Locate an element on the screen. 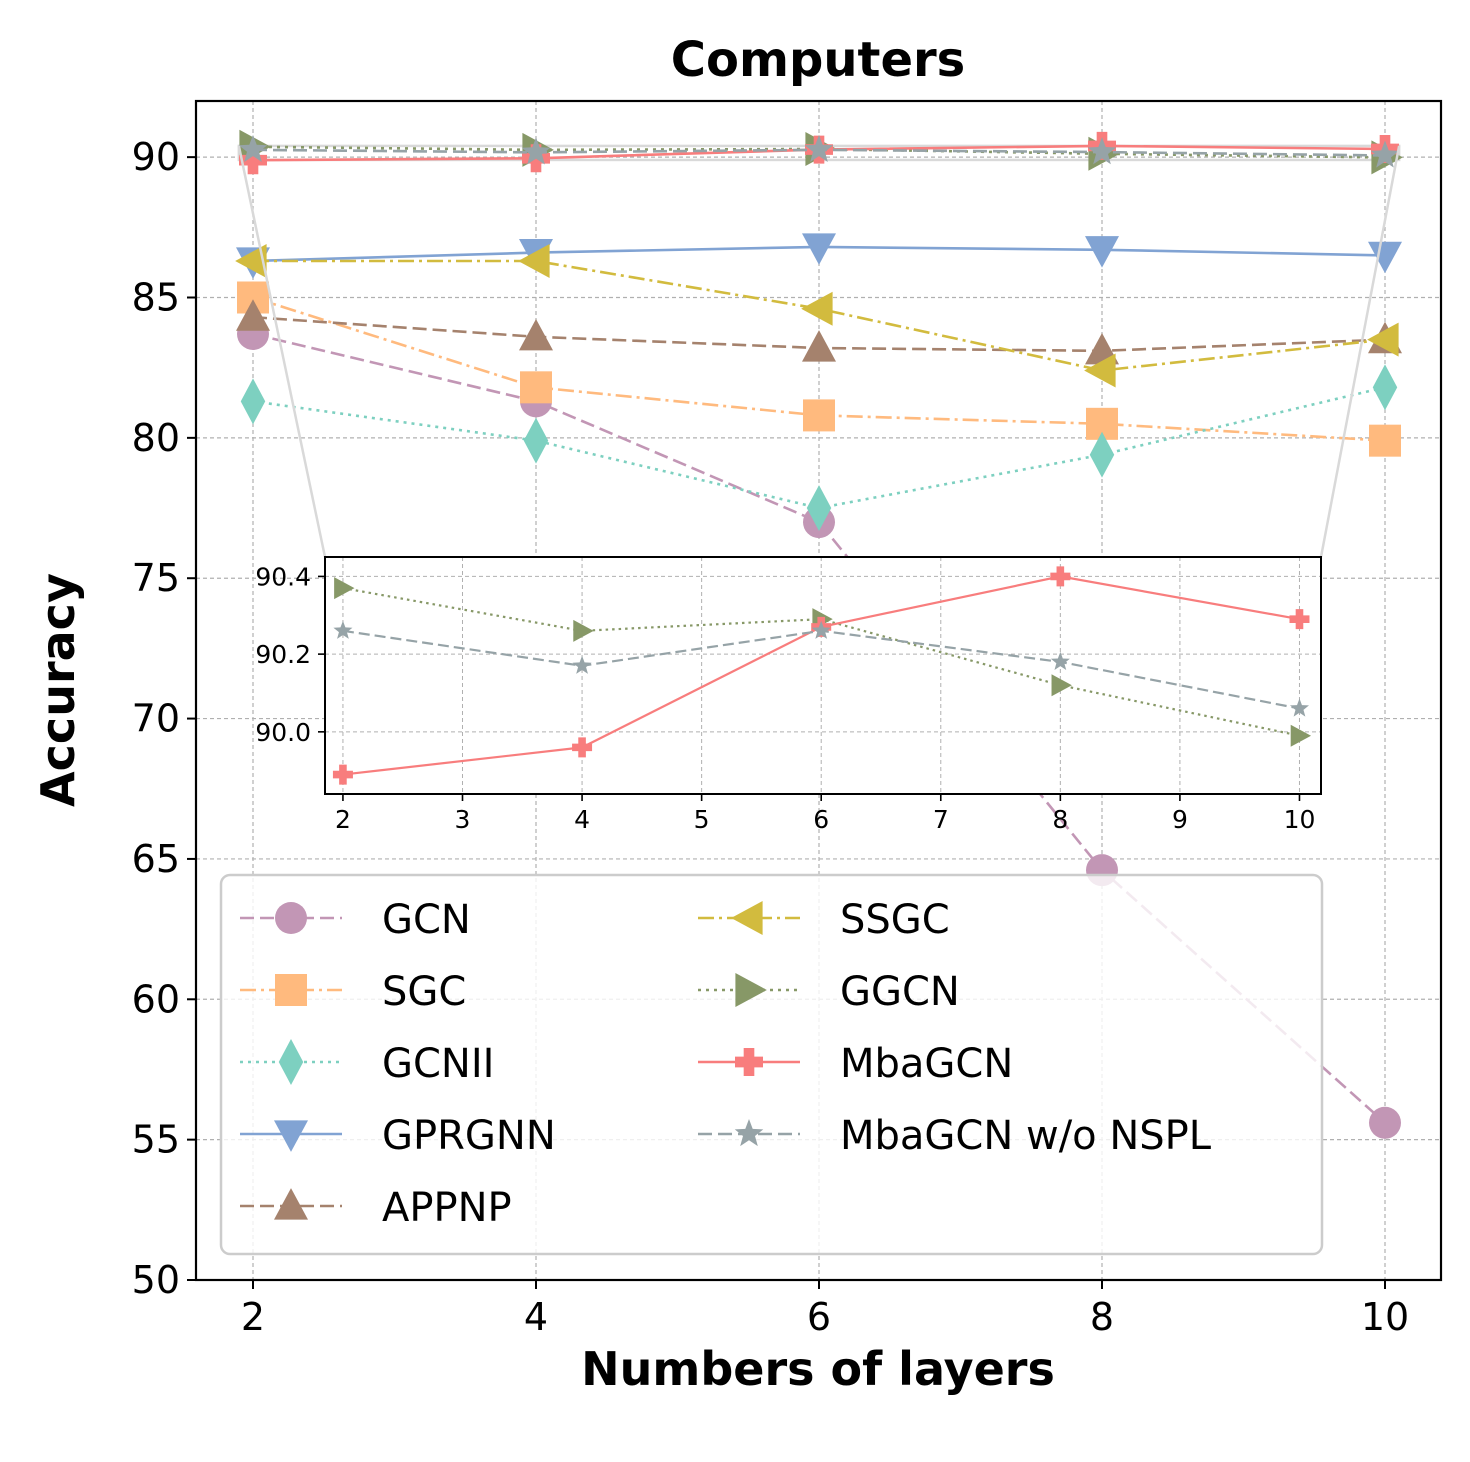 This screenshot has height=1462, width=1470. y-axis-label: Accuracy is located at coordinates (58, 690).